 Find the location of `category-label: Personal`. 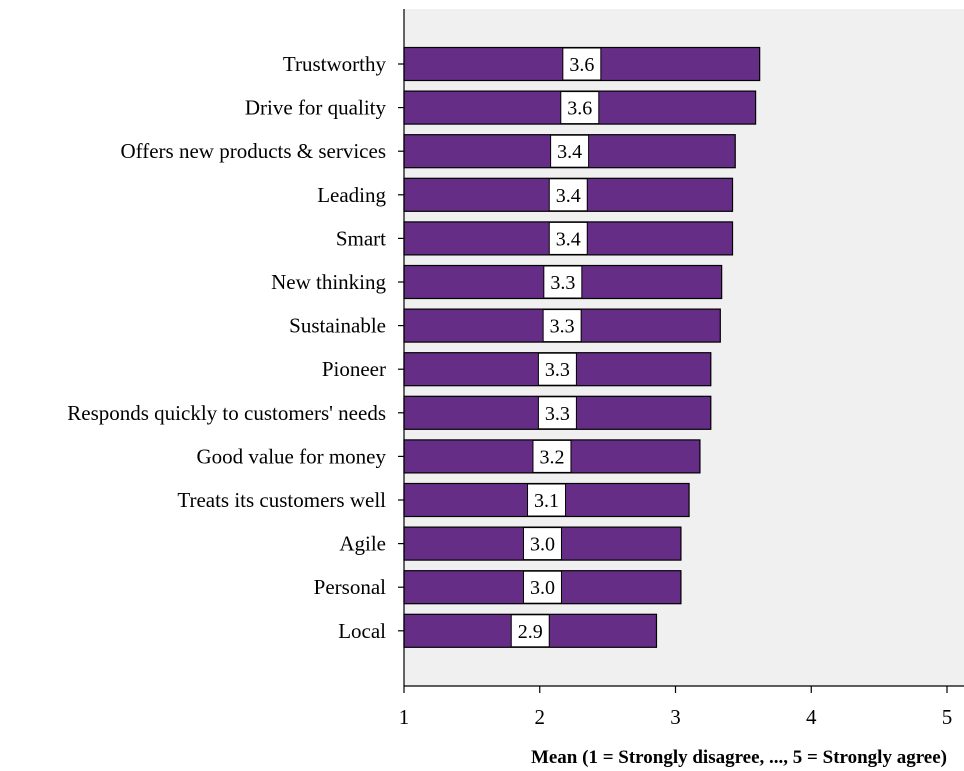

category-label: Personal is located at coordinates (350, 587).